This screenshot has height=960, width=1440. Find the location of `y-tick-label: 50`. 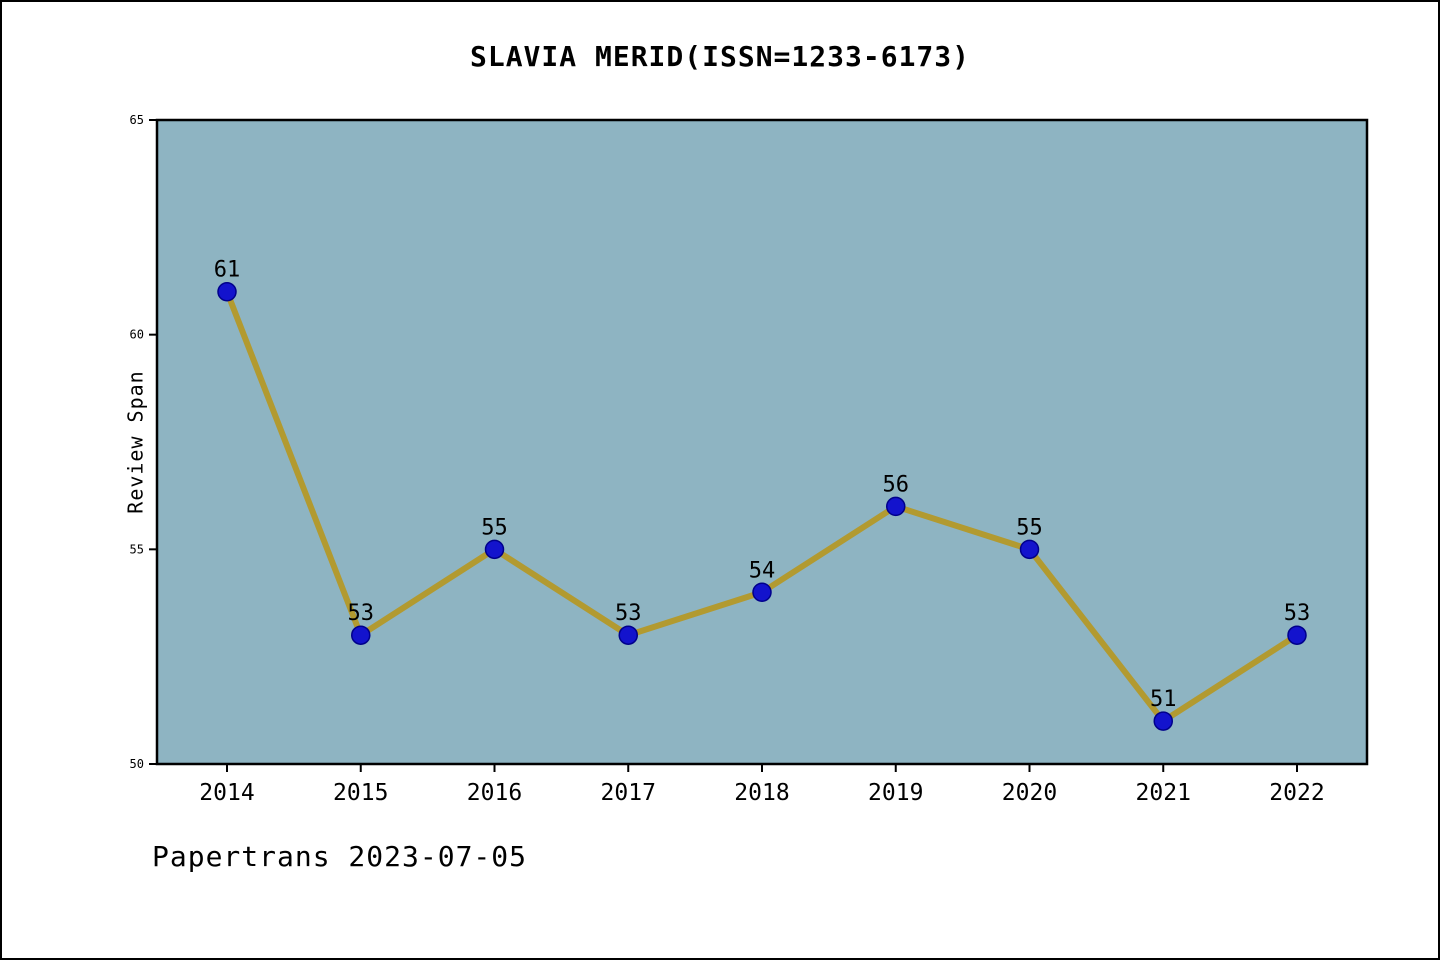

y-tick-label: 50 is located at coordinates (137, 764).